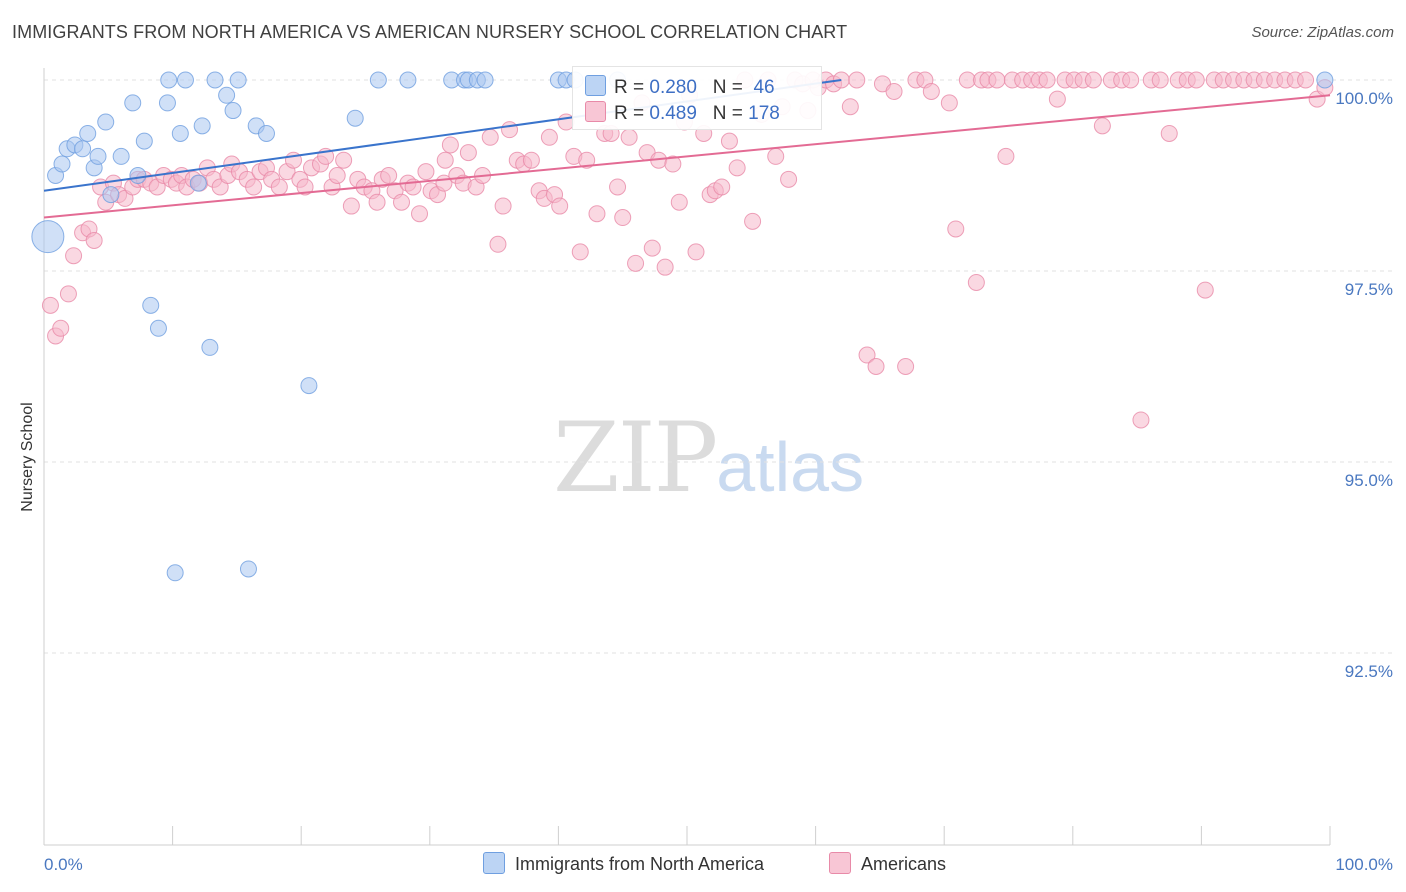 This screenshot has width=1406, height=892. I want to click on legend-n-value: 178, so click(764, 113).